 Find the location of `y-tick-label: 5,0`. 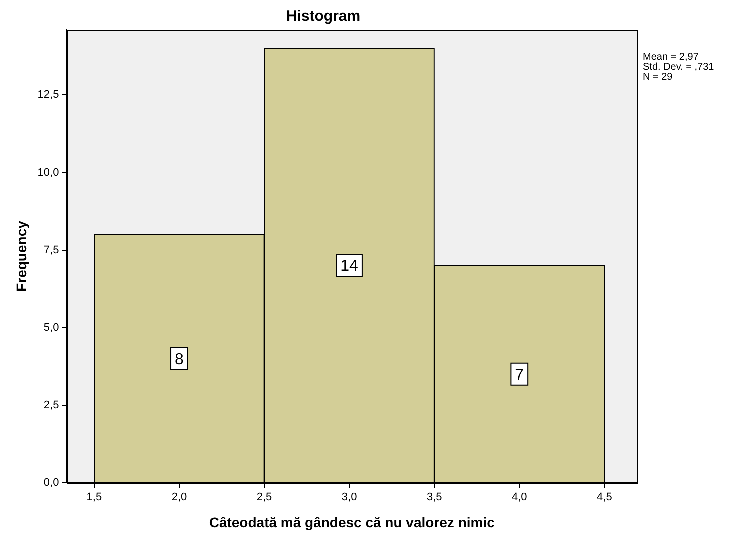

y-tick-label: 5,0 is located at coordinates (52, 328).